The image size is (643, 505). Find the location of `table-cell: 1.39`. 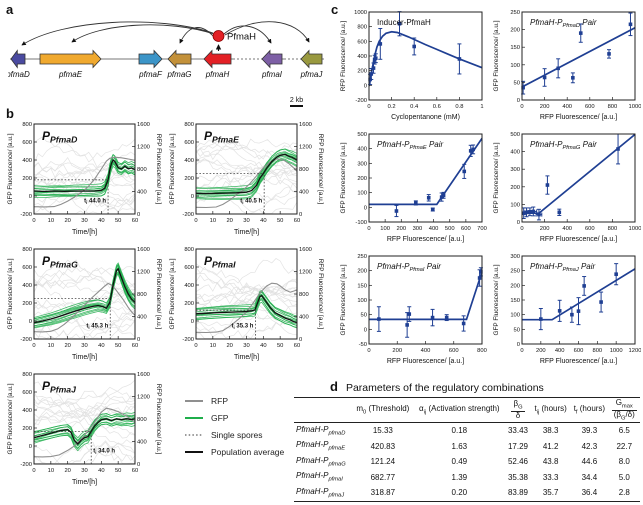

table-cell: 1.39 is located at coordinates (459, 477).